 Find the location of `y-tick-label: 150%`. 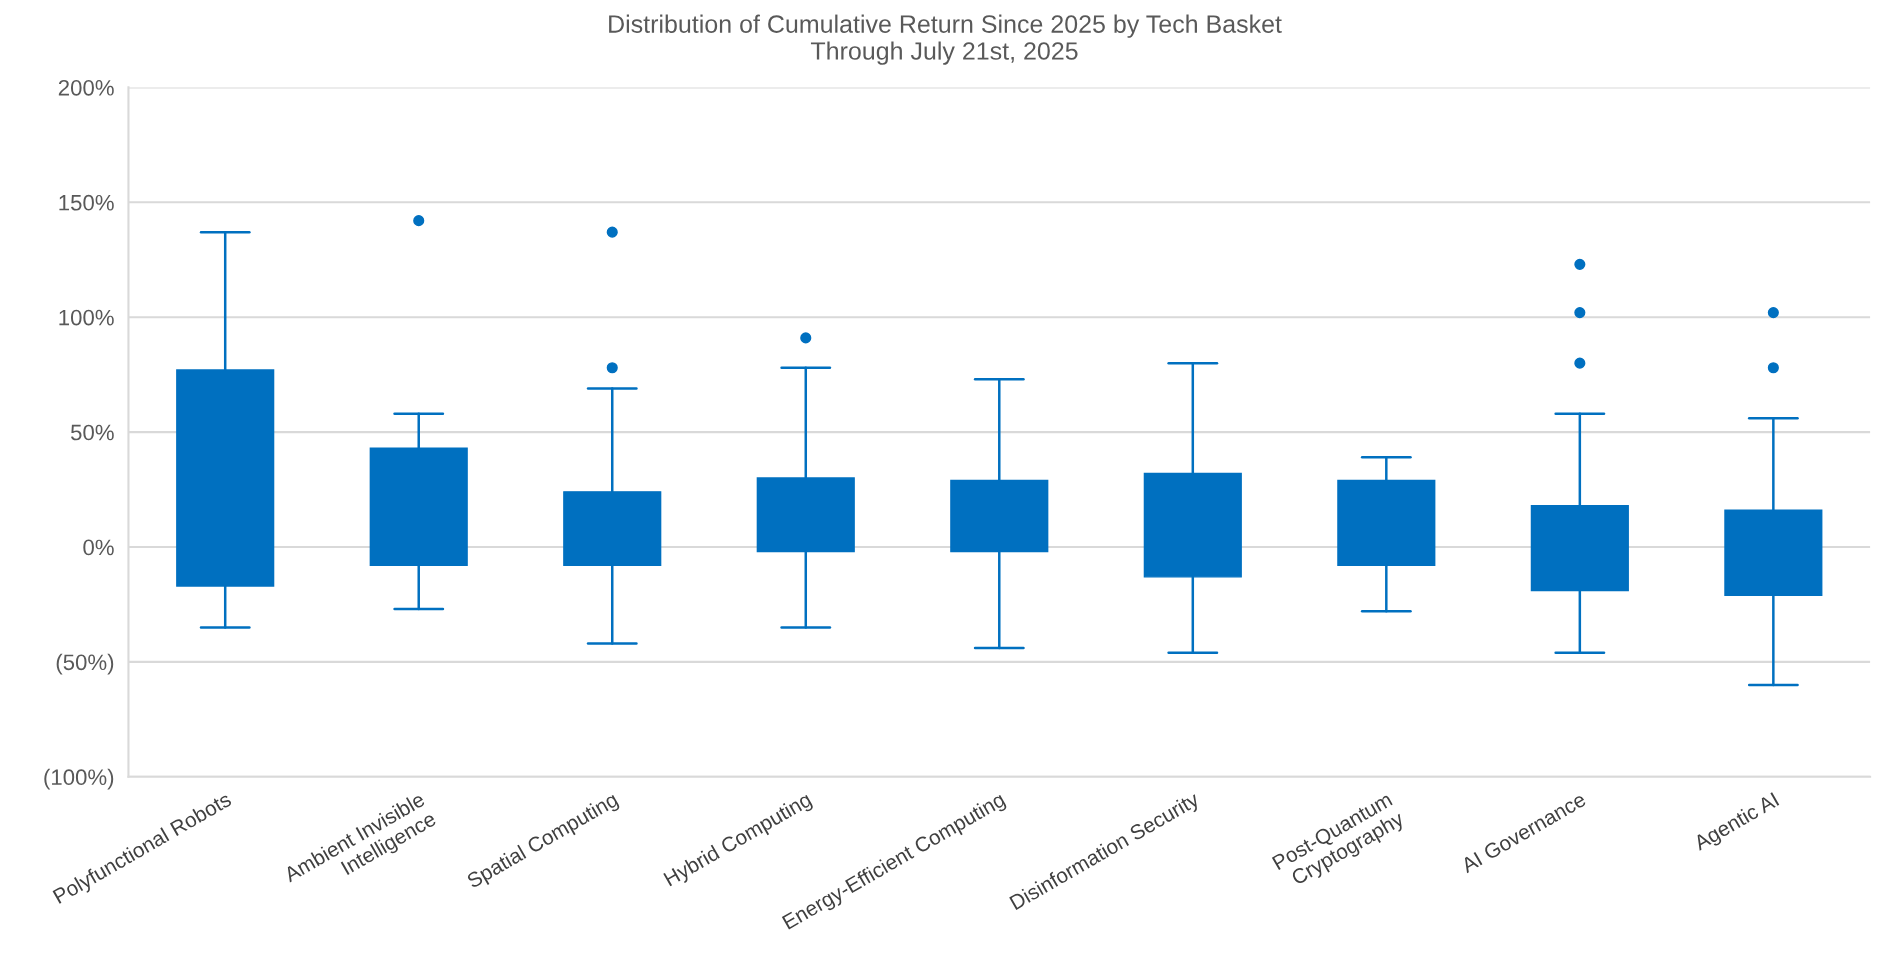

y-tick-label: 150% is located at coordinates (86, 202).